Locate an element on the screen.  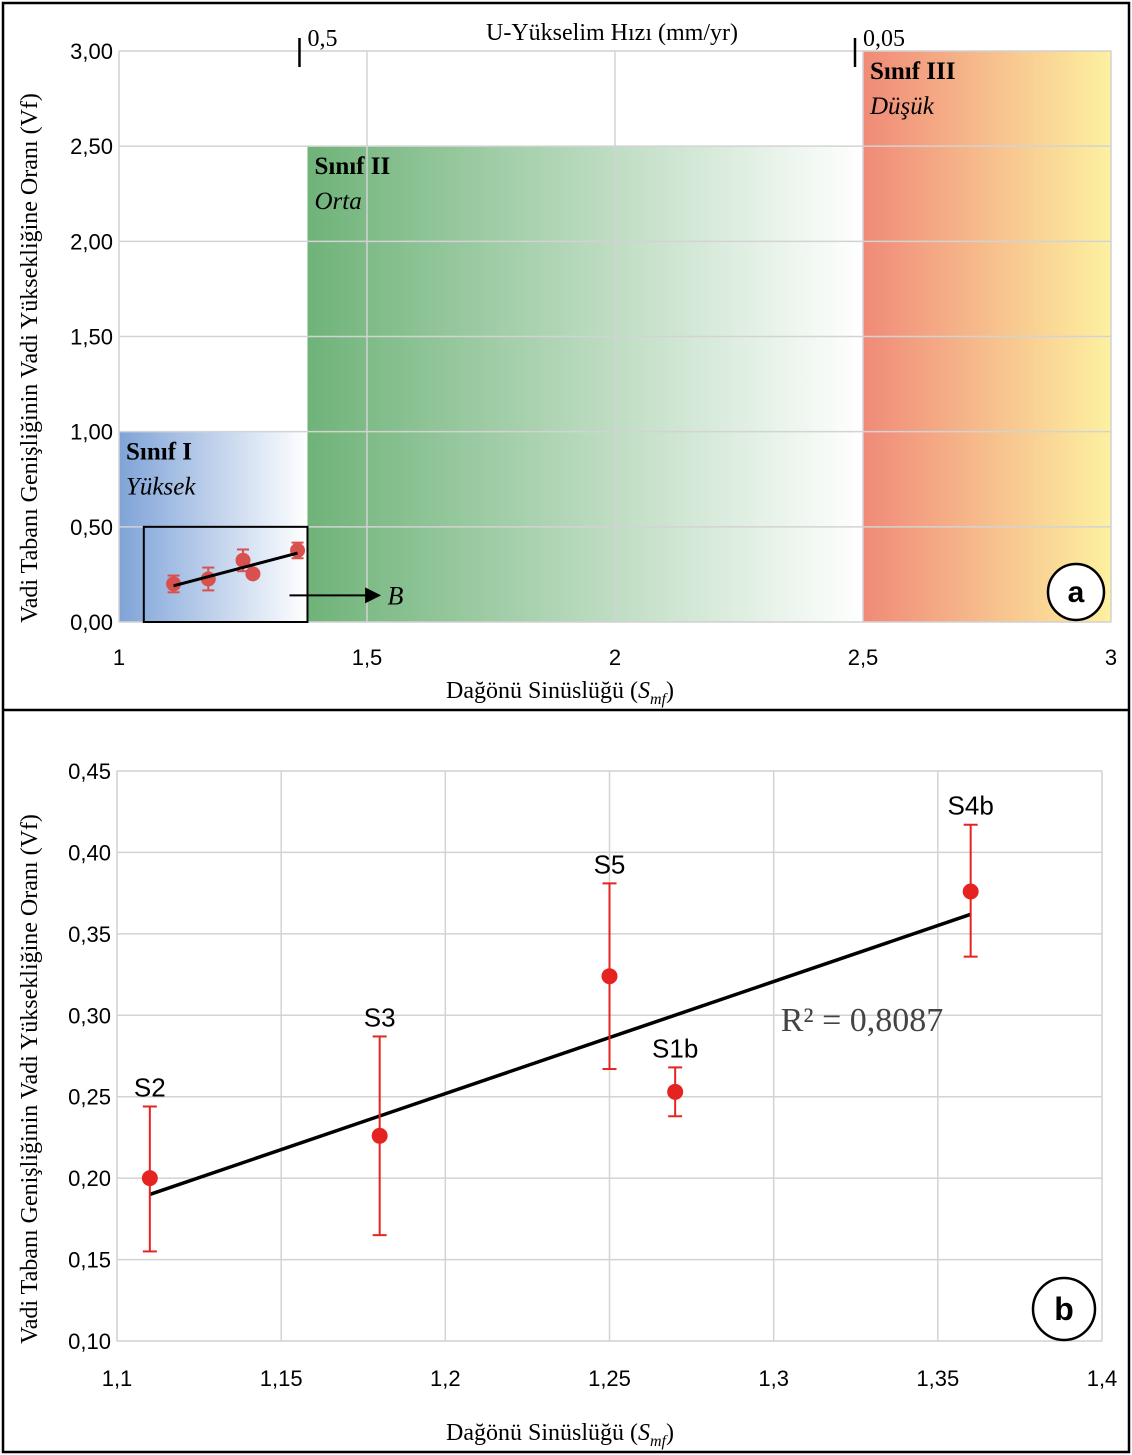
x-tick-label: 2 is located at coordinates (615, 657).